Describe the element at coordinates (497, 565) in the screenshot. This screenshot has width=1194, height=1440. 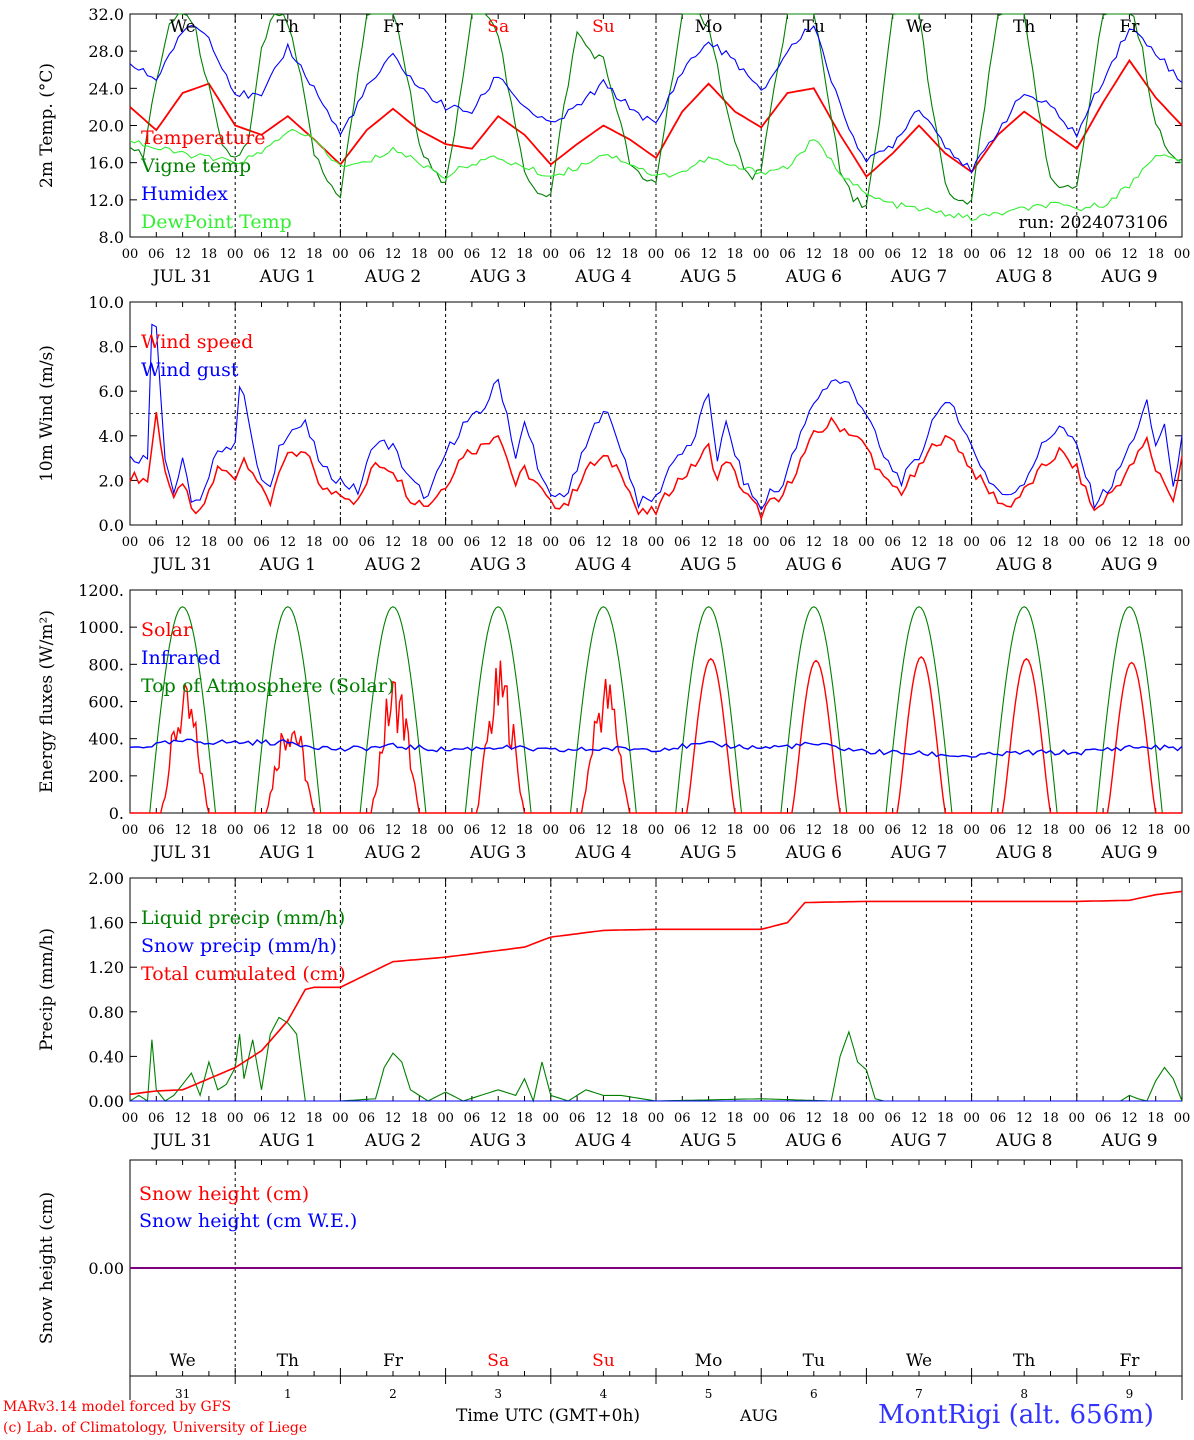
I see `date-label: AUG 3` at that location.